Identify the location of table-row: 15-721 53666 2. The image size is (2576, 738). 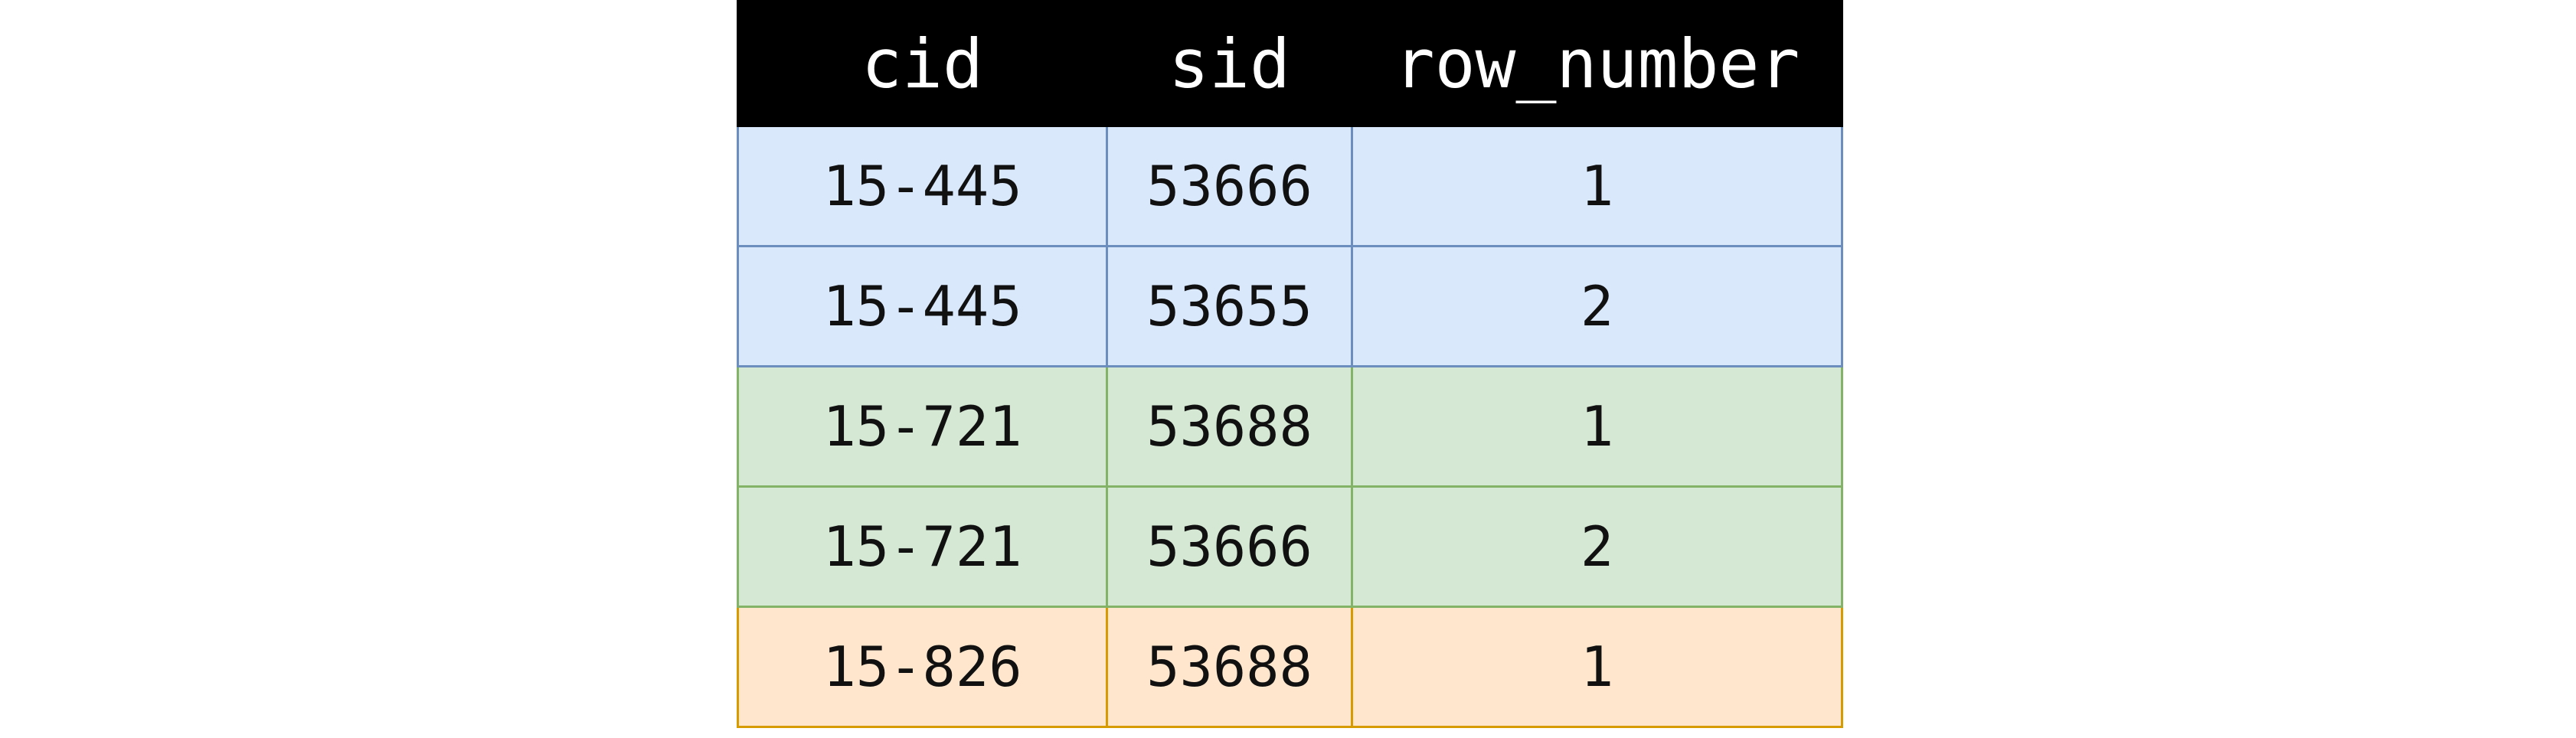
(1290, 546).